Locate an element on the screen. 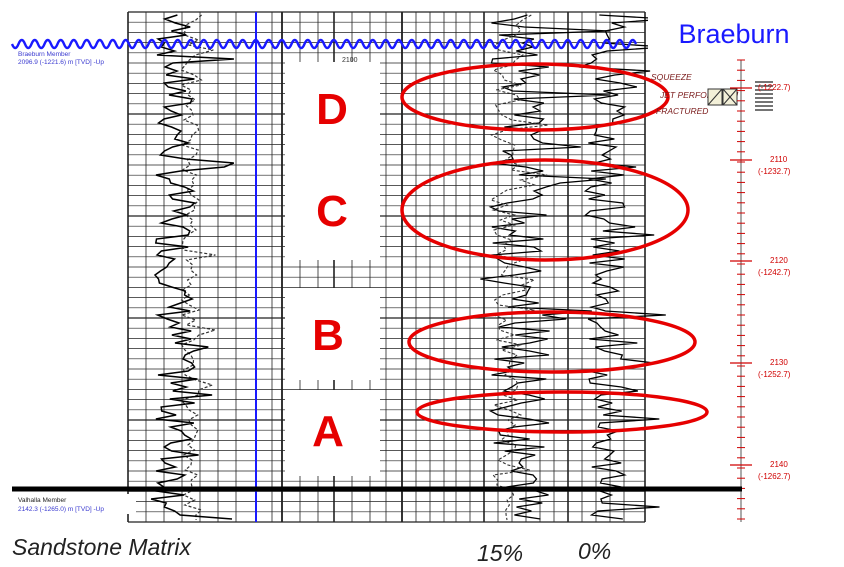 This screenshot has width=844, height=567. depth-tvd-0: (-1222.7) is located at coordinates (774, 87).